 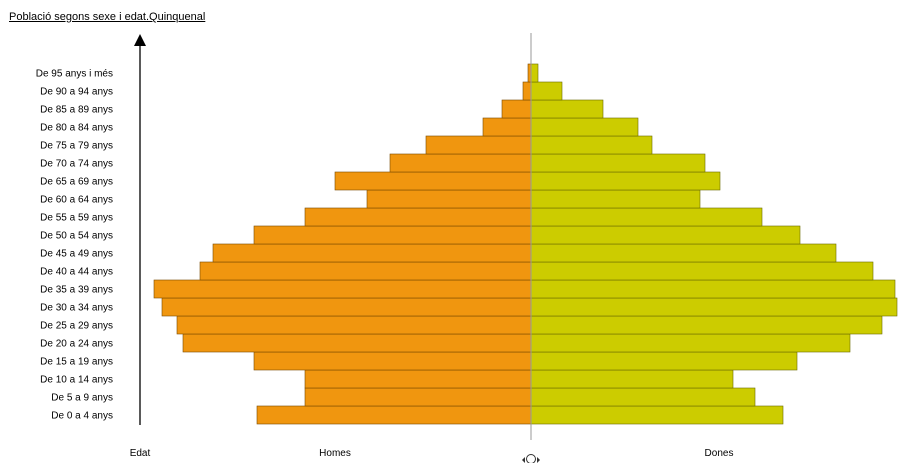 I want to click on category-label: De 55 a 59 anys, so click(x=76, y=218).